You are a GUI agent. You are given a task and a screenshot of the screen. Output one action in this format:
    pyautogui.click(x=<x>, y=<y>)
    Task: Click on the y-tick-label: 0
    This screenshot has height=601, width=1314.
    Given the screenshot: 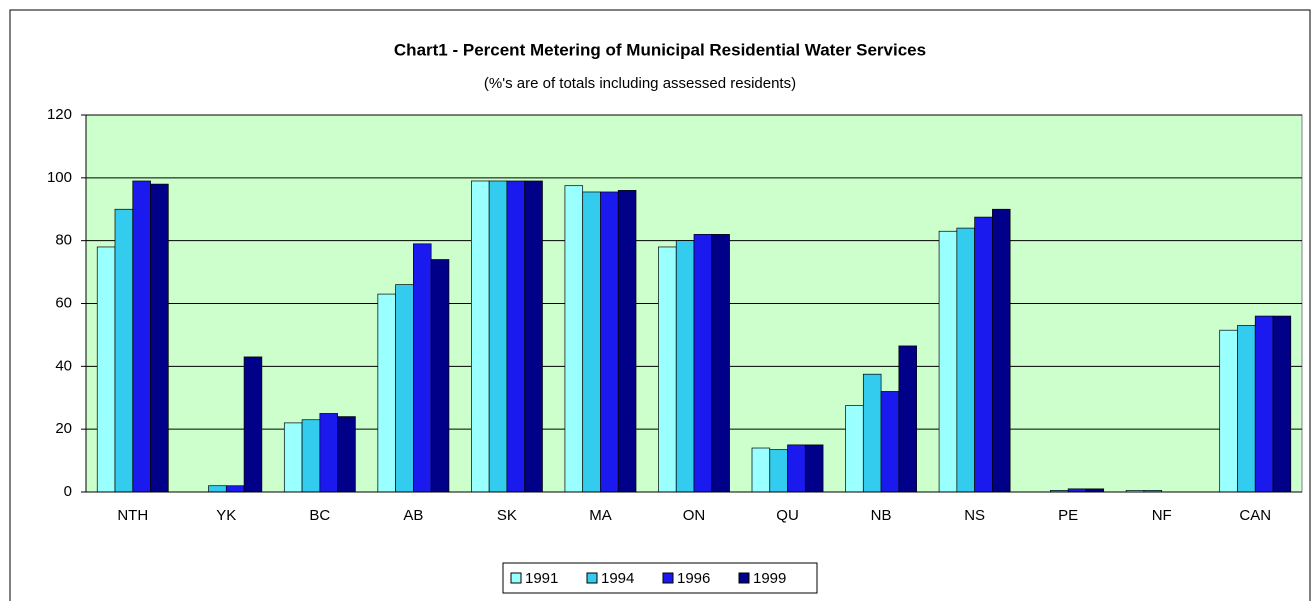 What is the action you would take?
    pyautogui.click(x=68, y=491)
    